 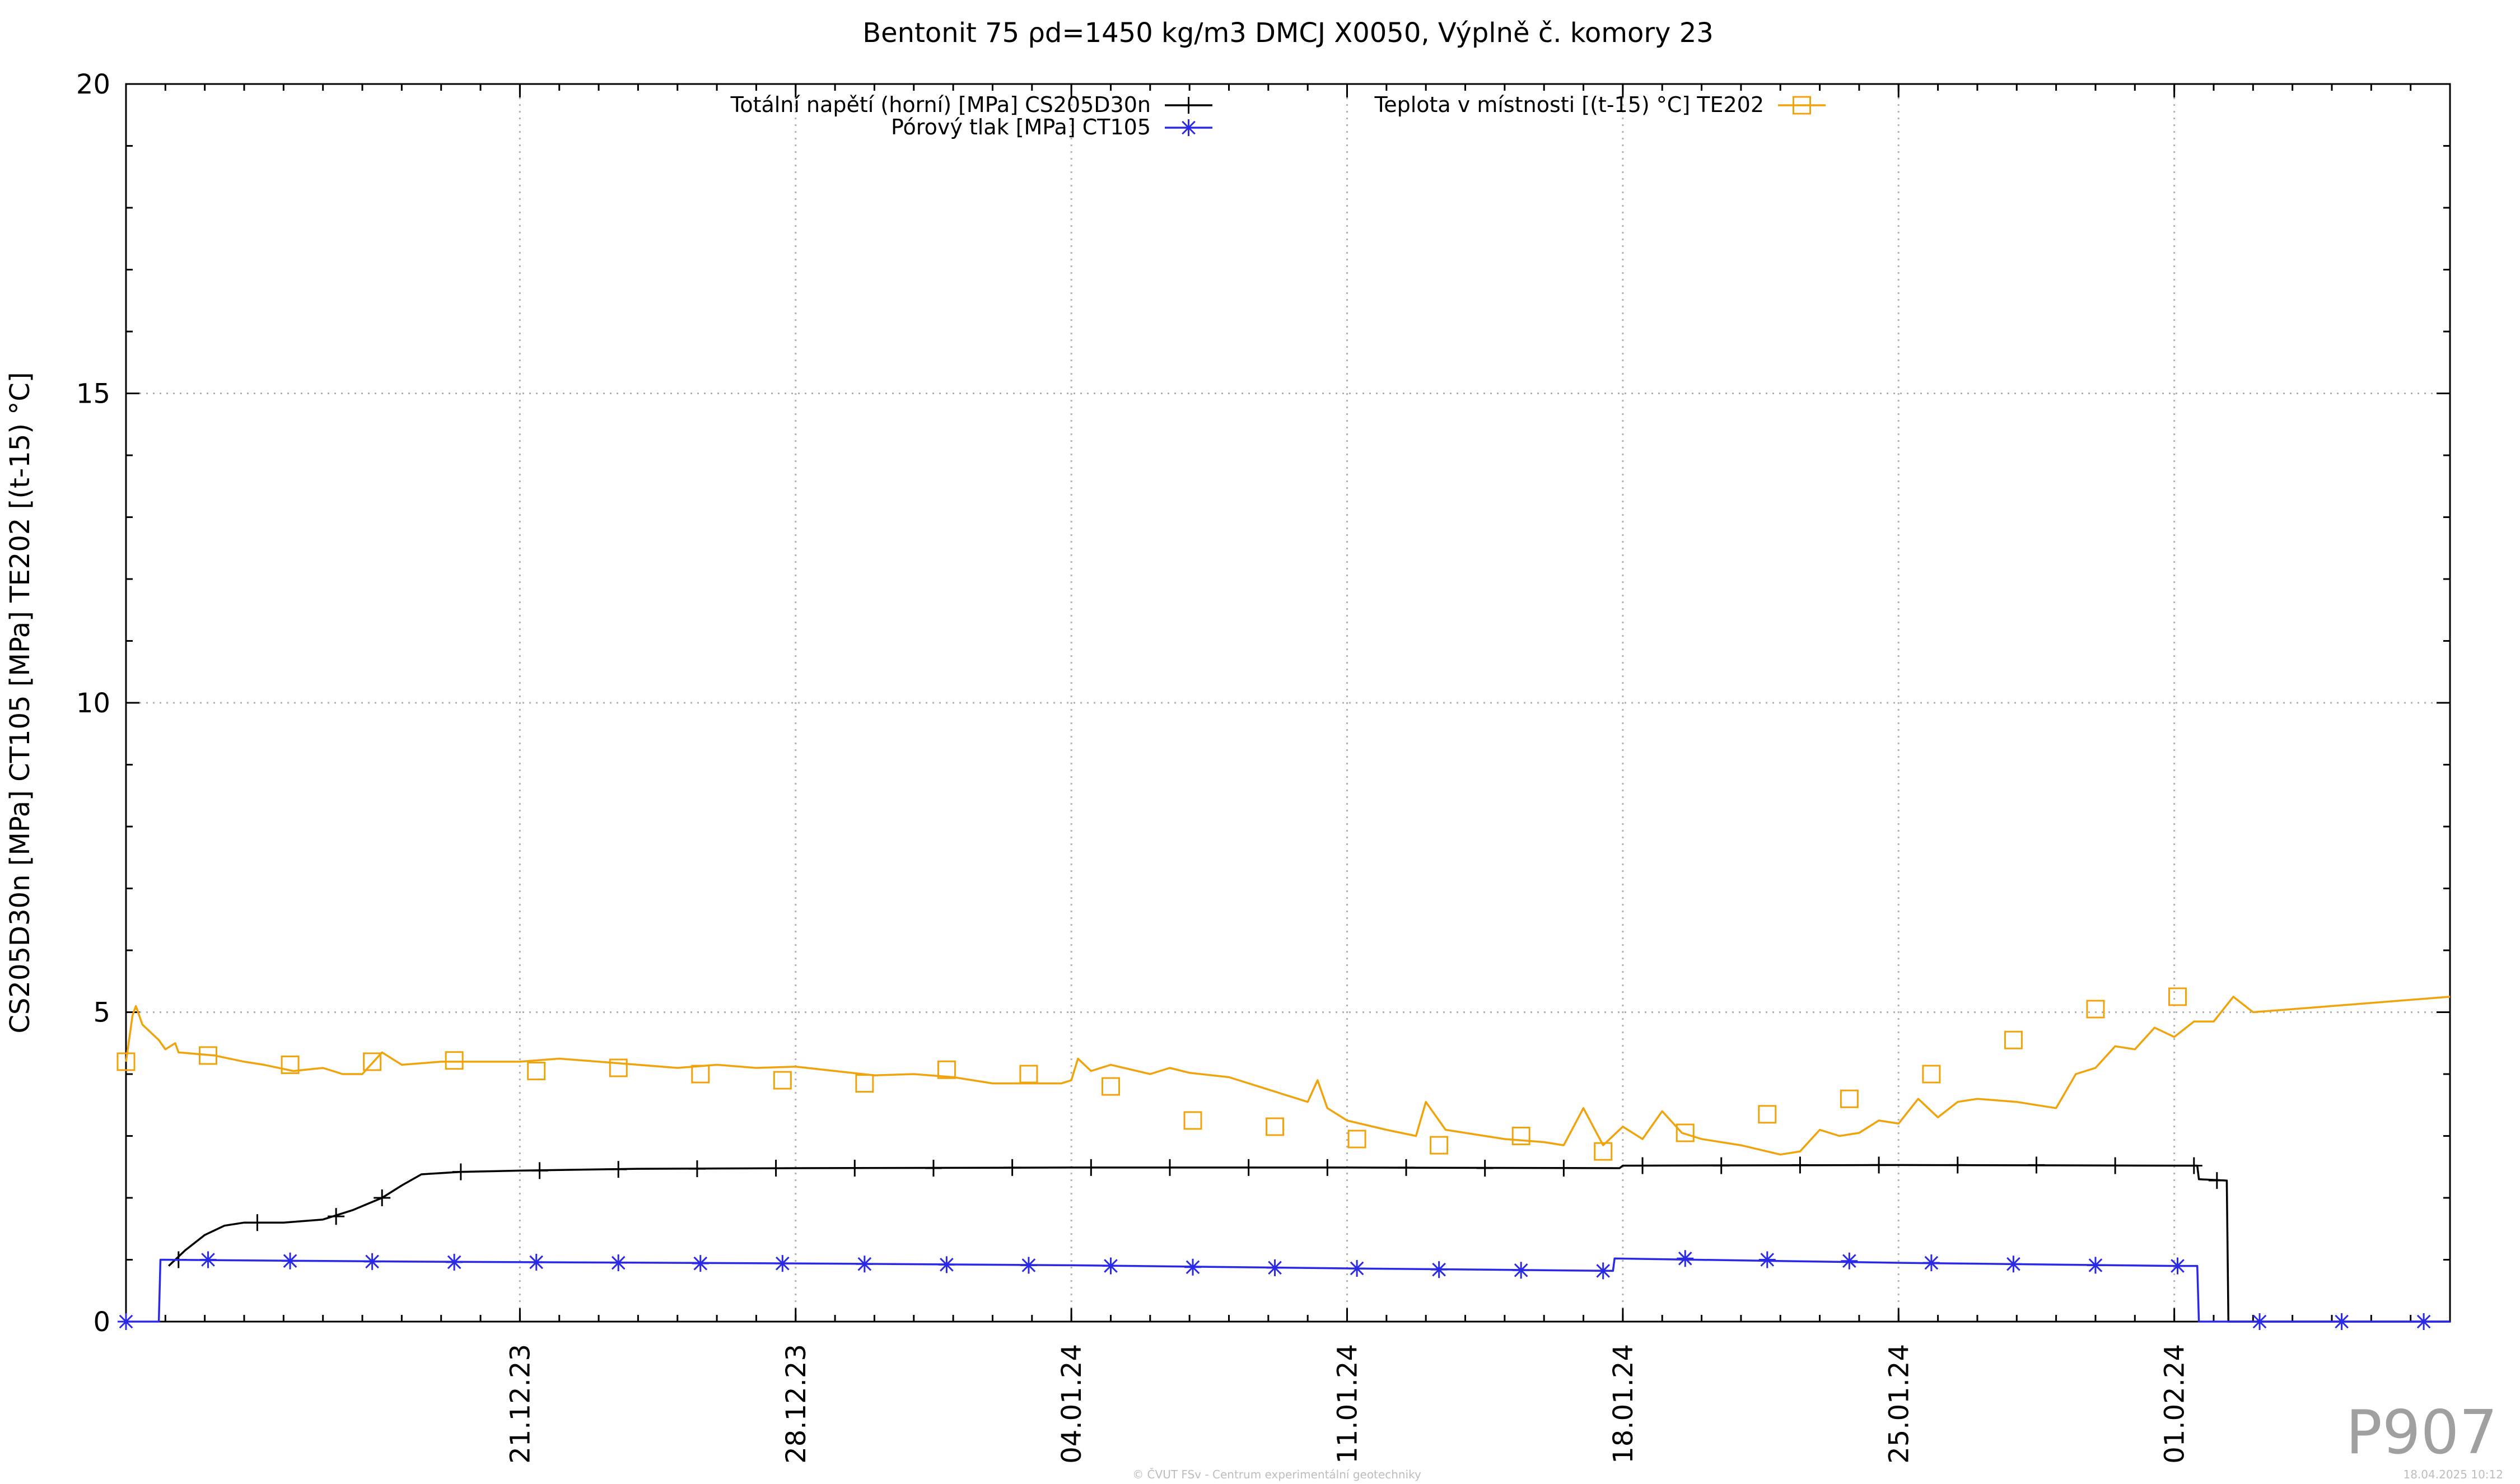 What do you see at coordinates (521, 1404) in the screenshot?
I see `x-tick-label: 21.12.23` at bounding box center [521, 1404].